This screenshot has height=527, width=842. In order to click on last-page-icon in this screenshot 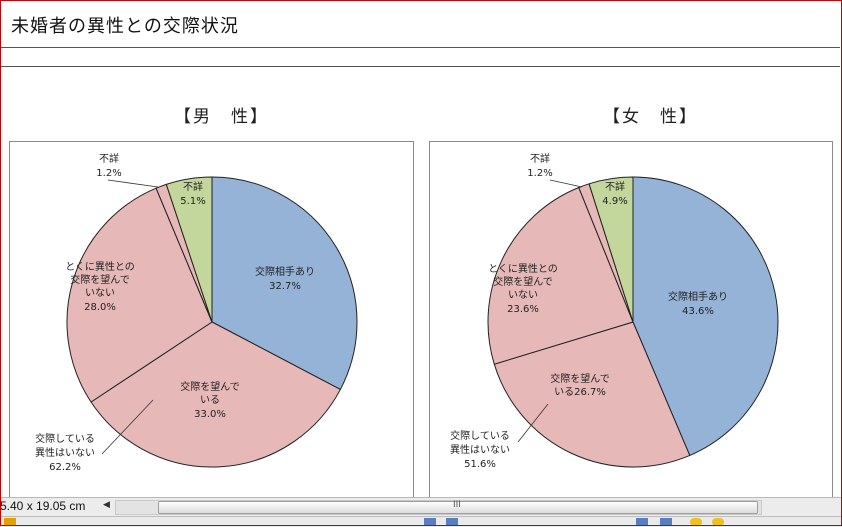, I will do `click(666, 522)`.